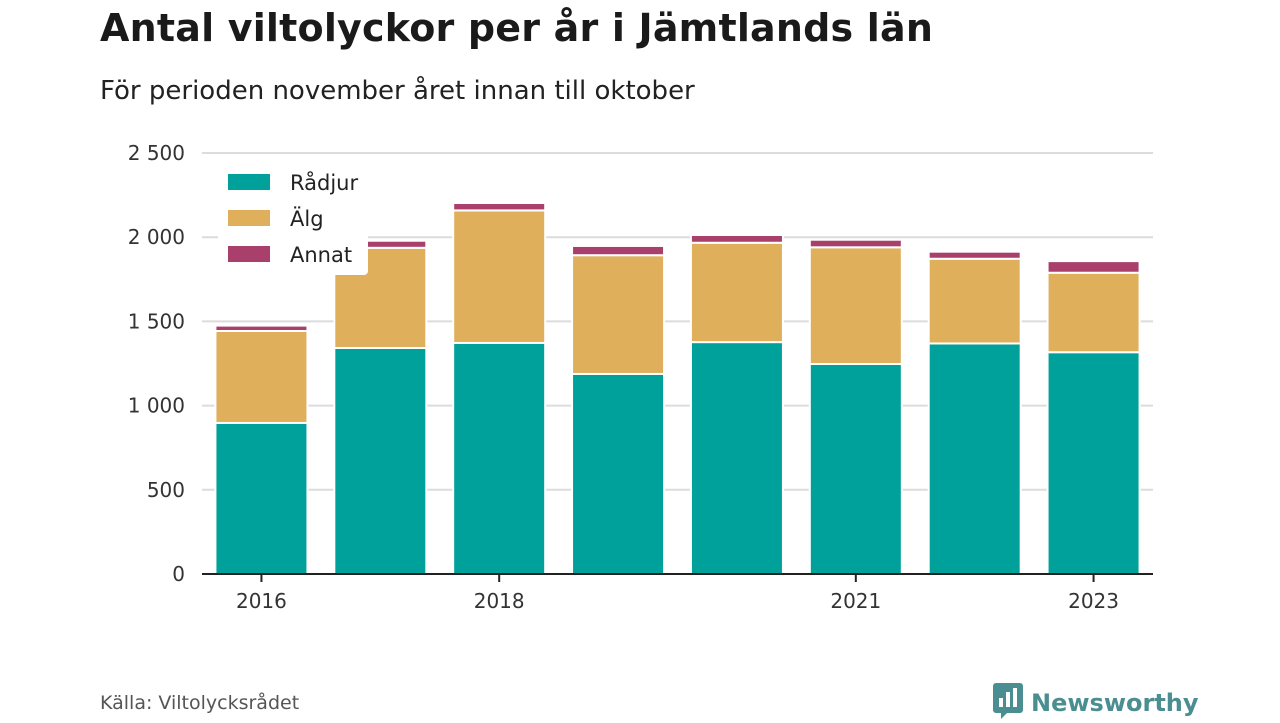 The width and height of the screenshot is (1280, 723). I want to click on x-tick-label: 2023, so click(1093, 601).